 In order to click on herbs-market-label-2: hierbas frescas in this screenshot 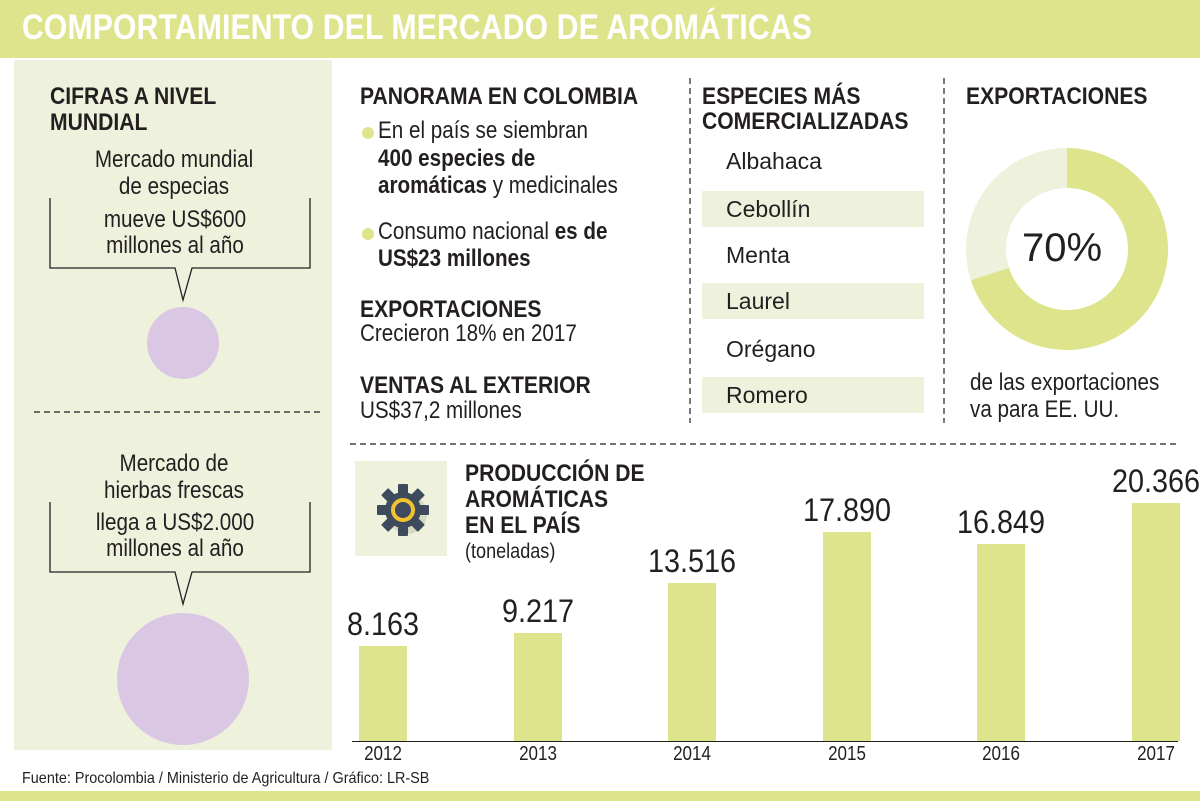, I will do `click(174, 490)`.